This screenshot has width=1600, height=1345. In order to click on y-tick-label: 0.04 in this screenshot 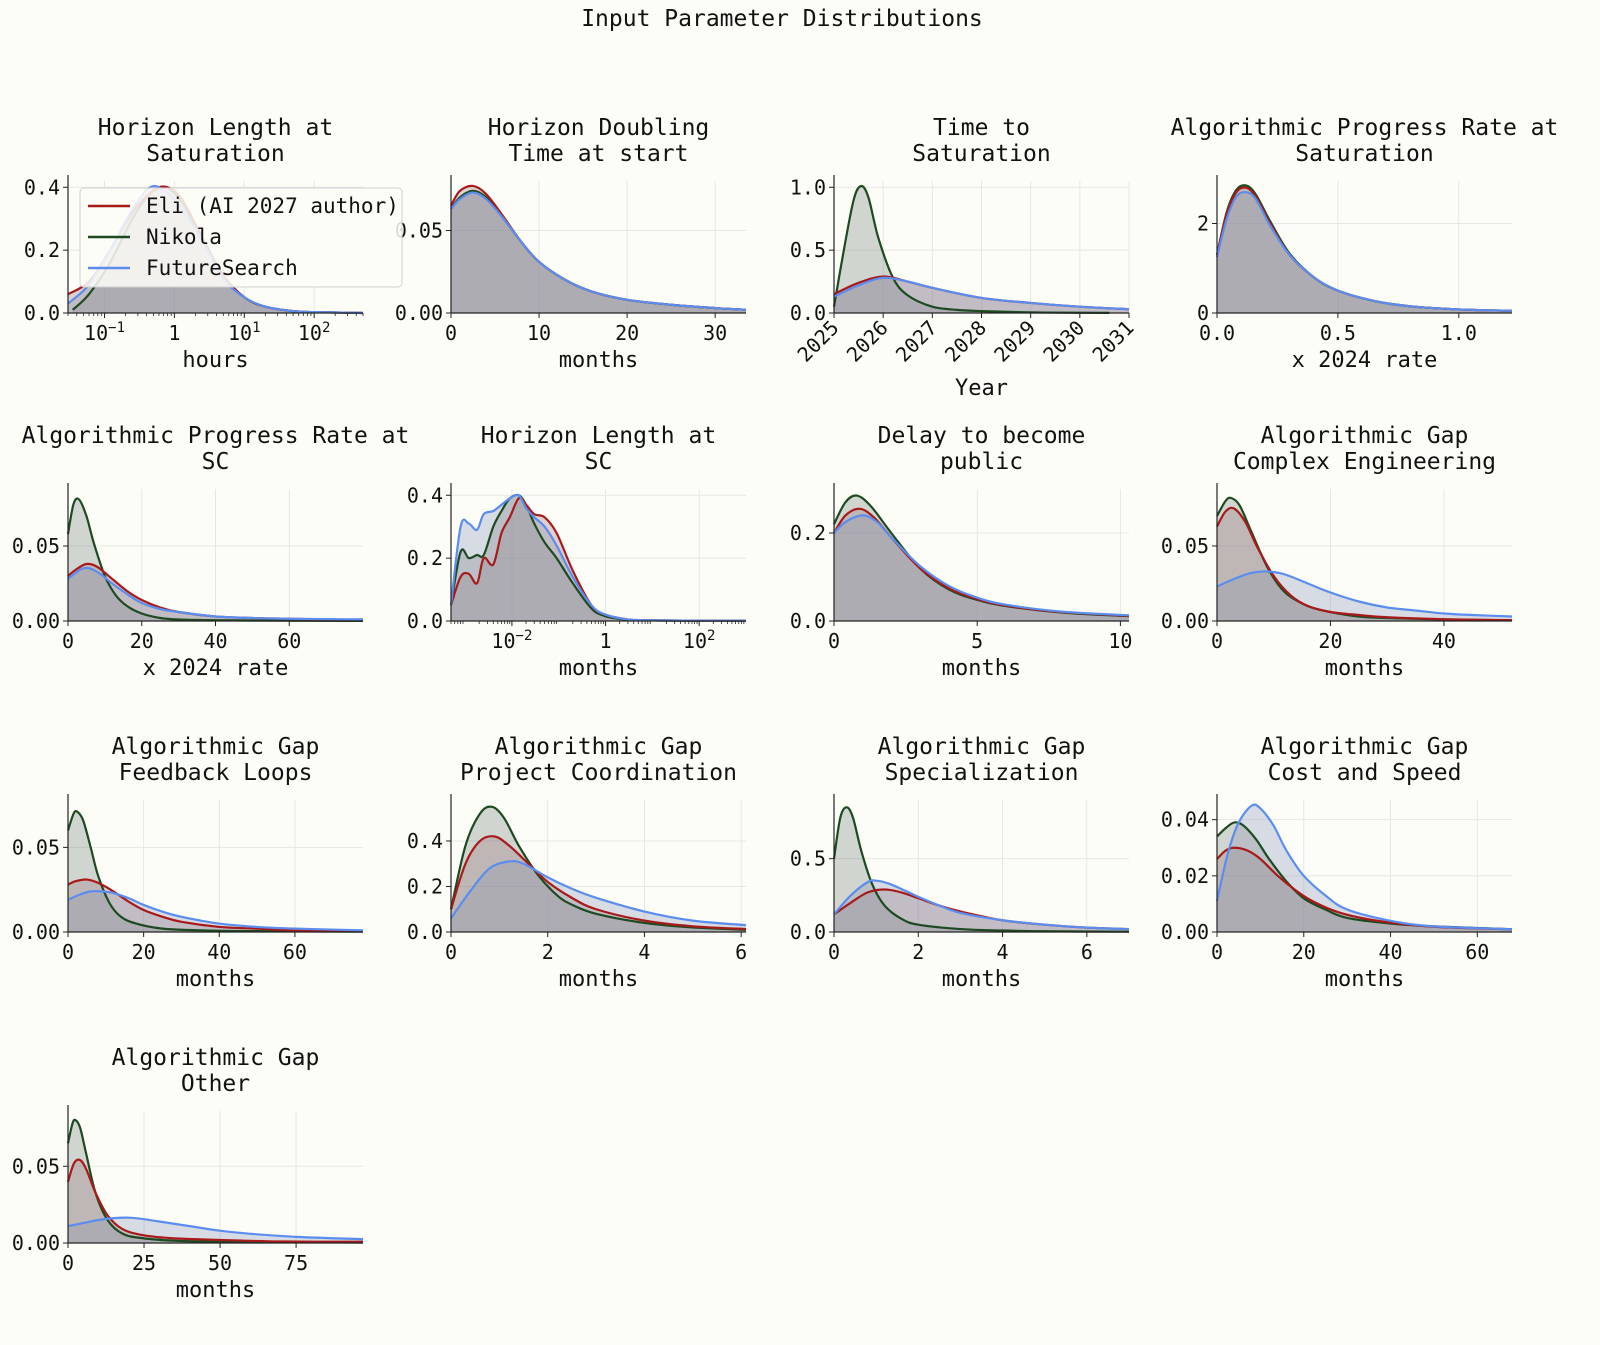, I will do `click(1185, 820)`.